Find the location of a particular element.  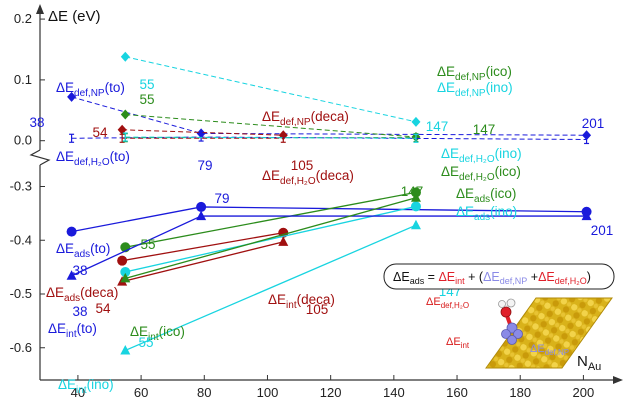

x-tick-label: 40 is located at coordinates (78, 392).